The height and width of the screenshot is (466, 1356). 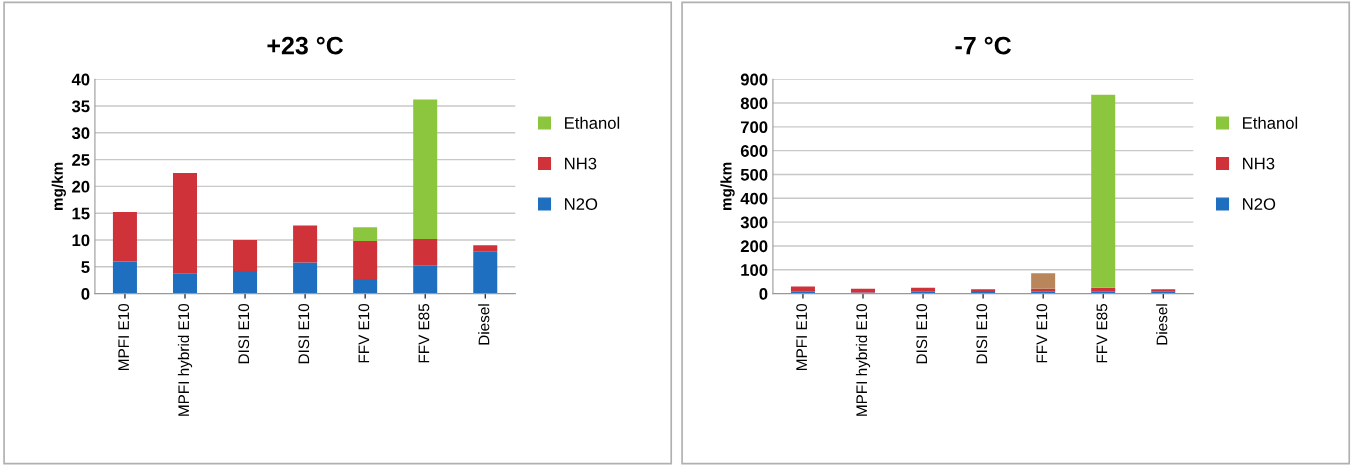 What do you see at coordinates (754, 127) in the screenshot?
I see `y-tick-label: 700` at bounding box center [754, 127].